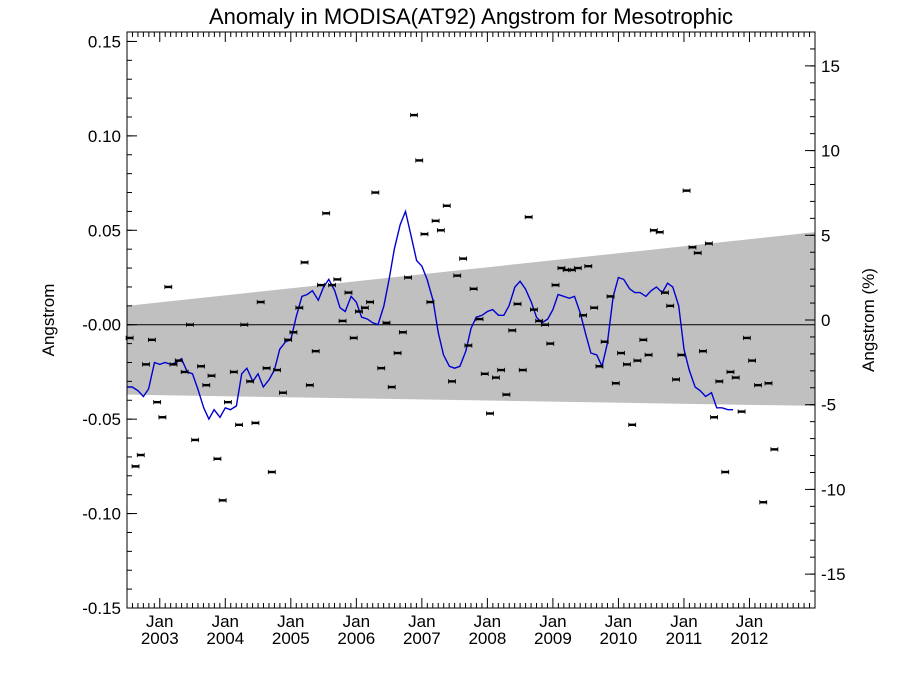 The height and width of the screenshot is (675, 900). Describe the element at coordinates (101, 325) in the screenshot. I see `y-tick-label: -0.00` at that location.